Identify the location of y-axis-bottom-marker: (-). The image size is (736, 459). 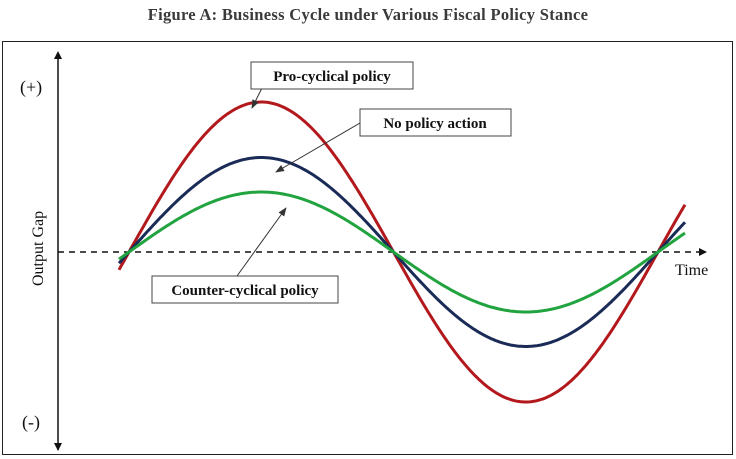
(31, 422).